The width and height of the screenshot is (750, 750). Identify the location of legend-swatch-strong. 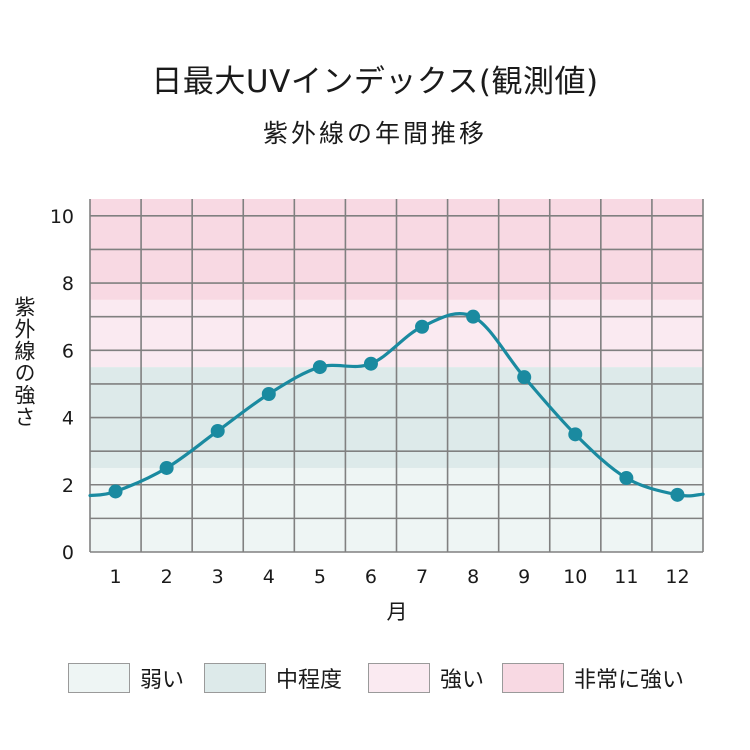
(399, 678).